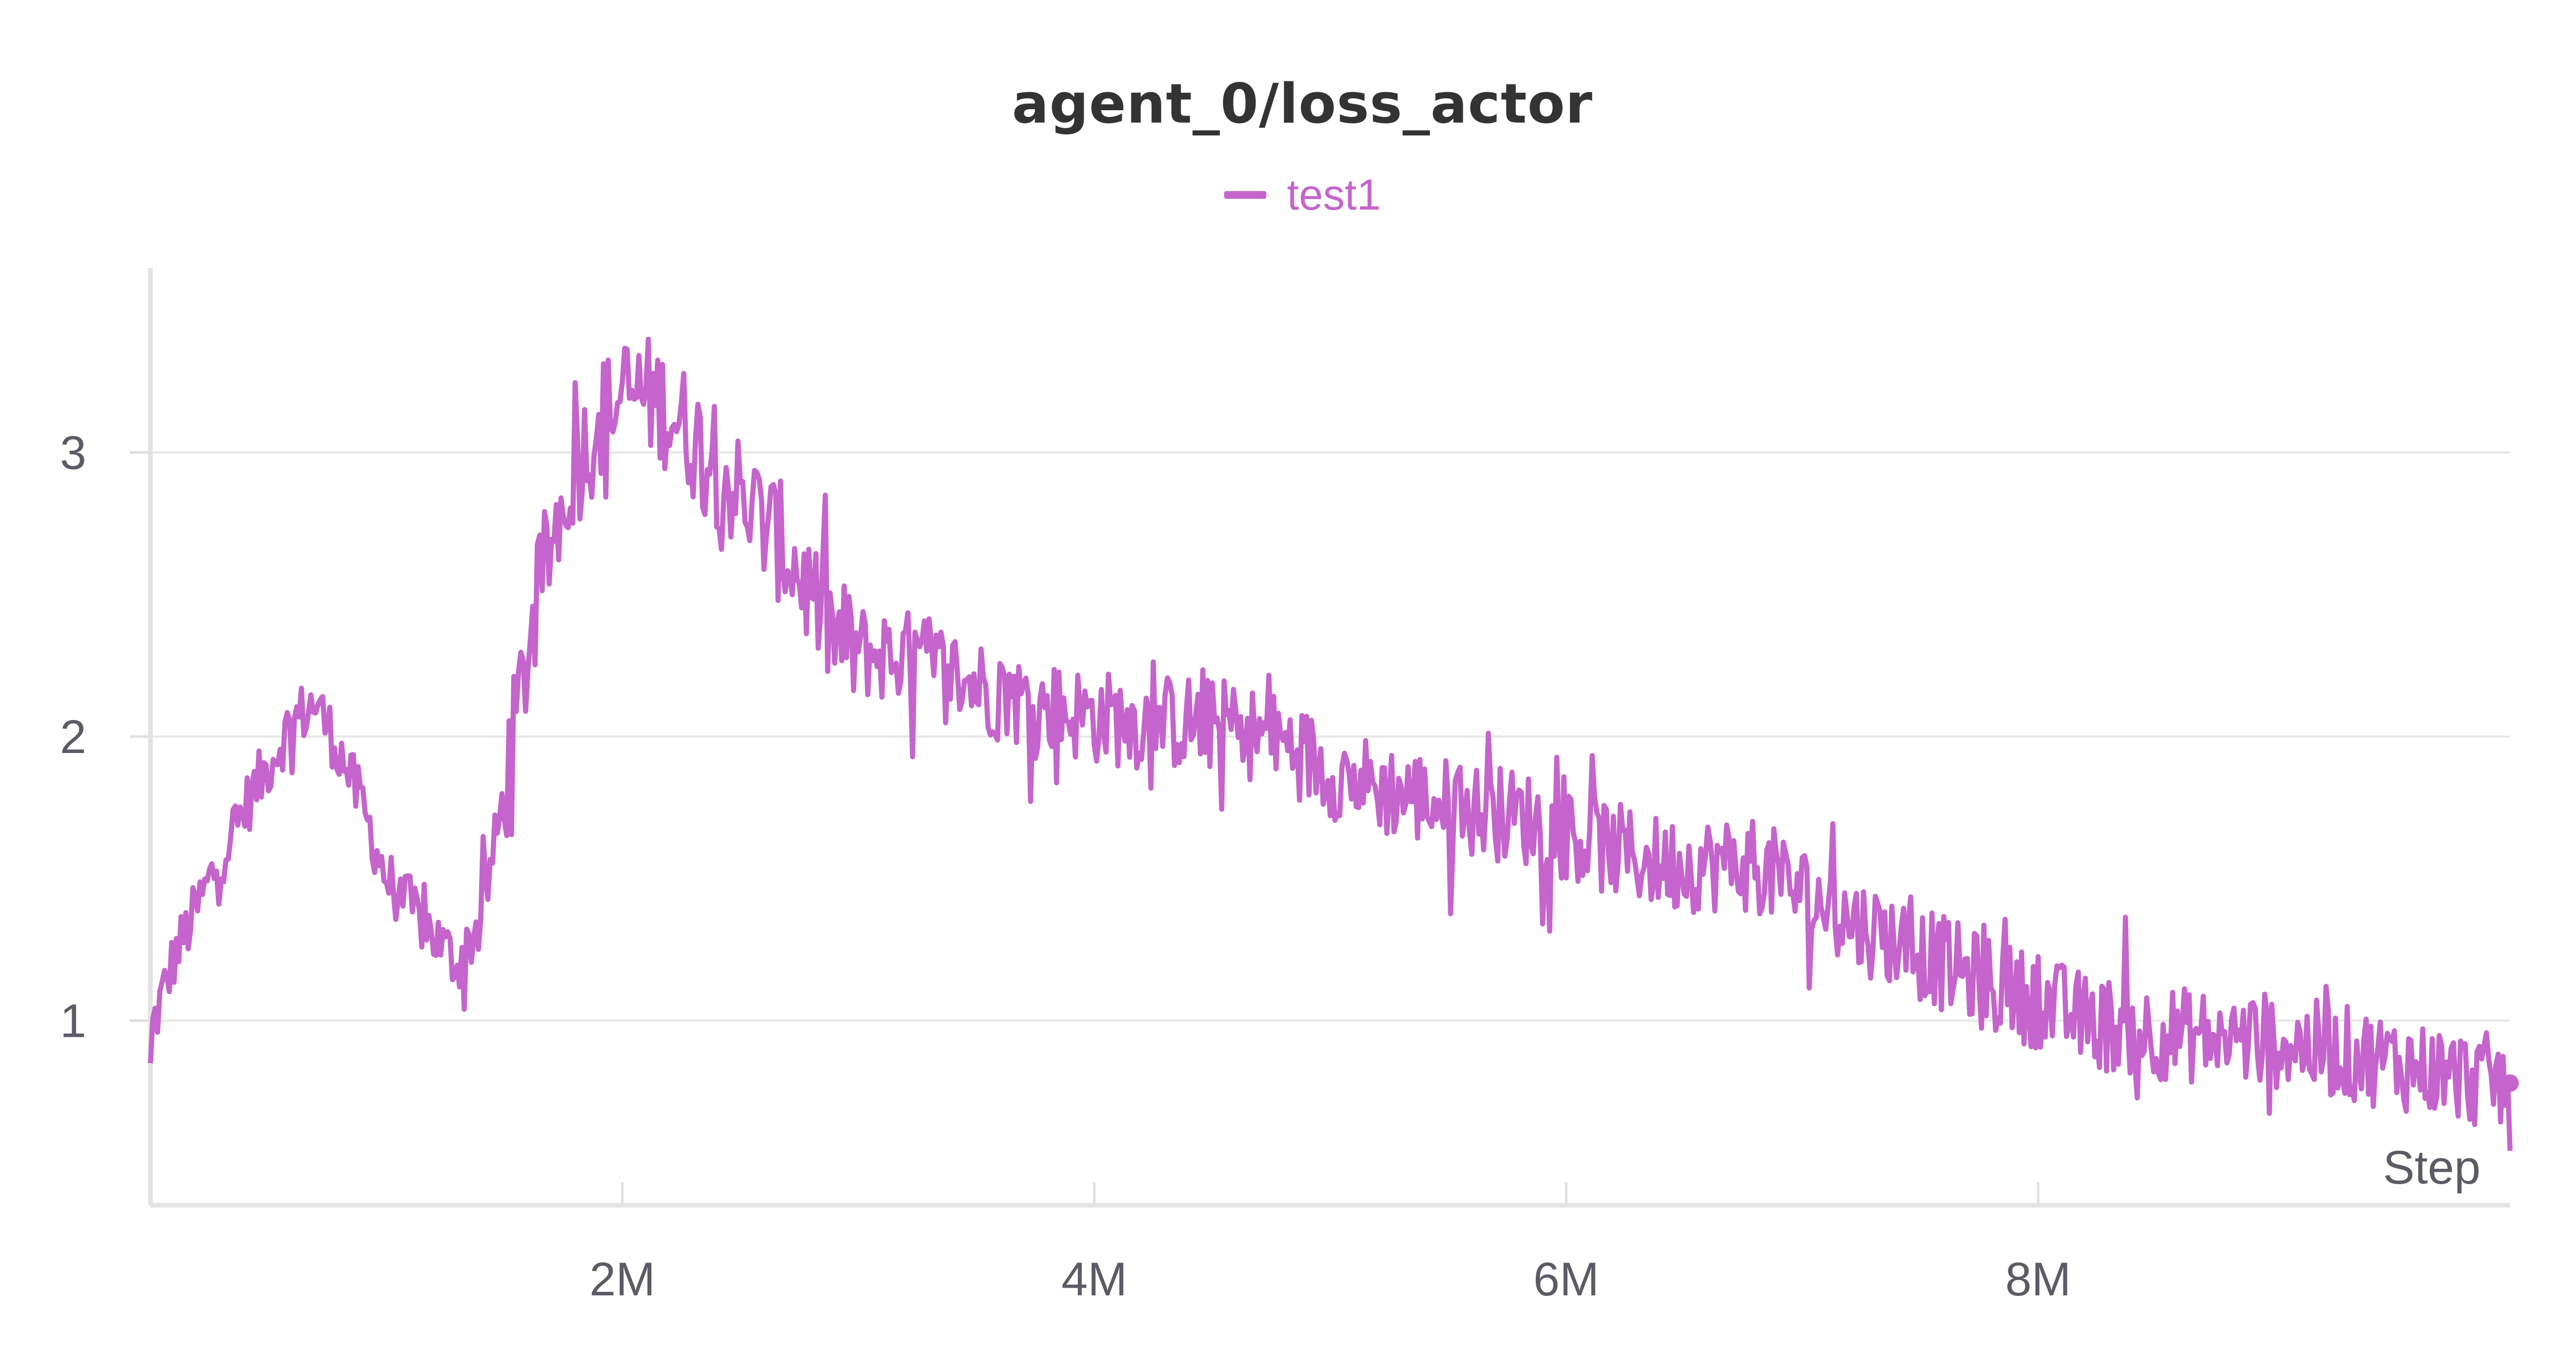 The image size is (2576, 1368). What do you see at coordinates (2510, 1083) in the screenshot?
I see `series-endpoint-test1` at bounding box center [2510, 1083].